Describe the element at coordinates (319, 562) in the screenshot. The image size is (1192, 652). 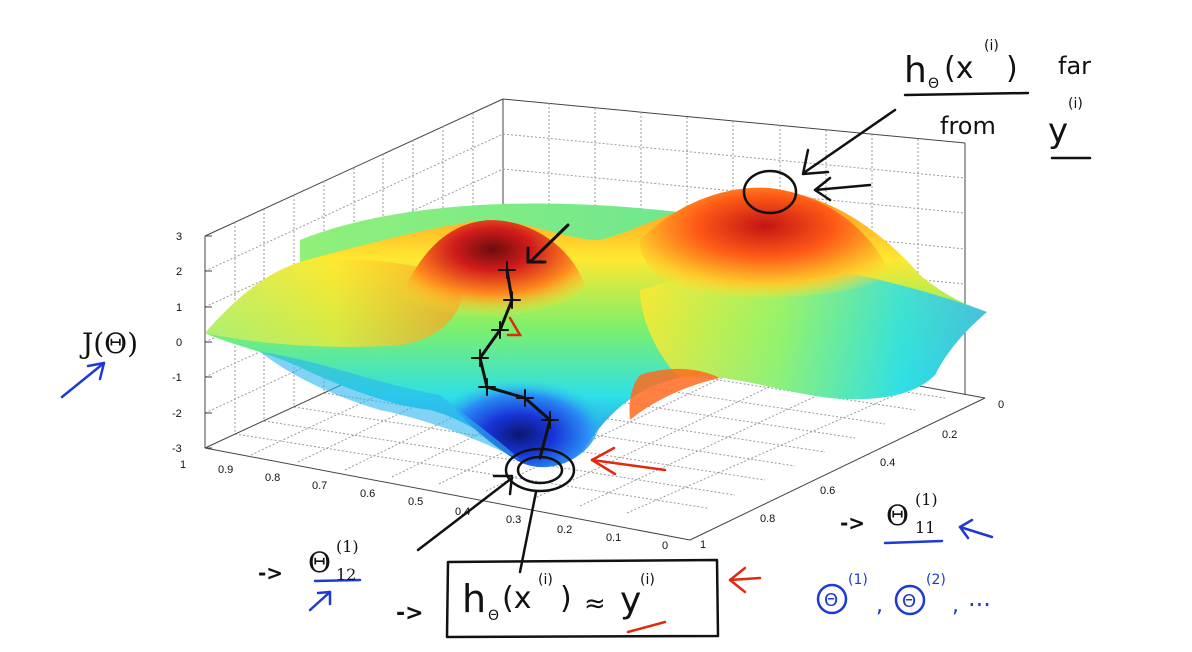
I see `theta12-symbol: Θ` at that location.